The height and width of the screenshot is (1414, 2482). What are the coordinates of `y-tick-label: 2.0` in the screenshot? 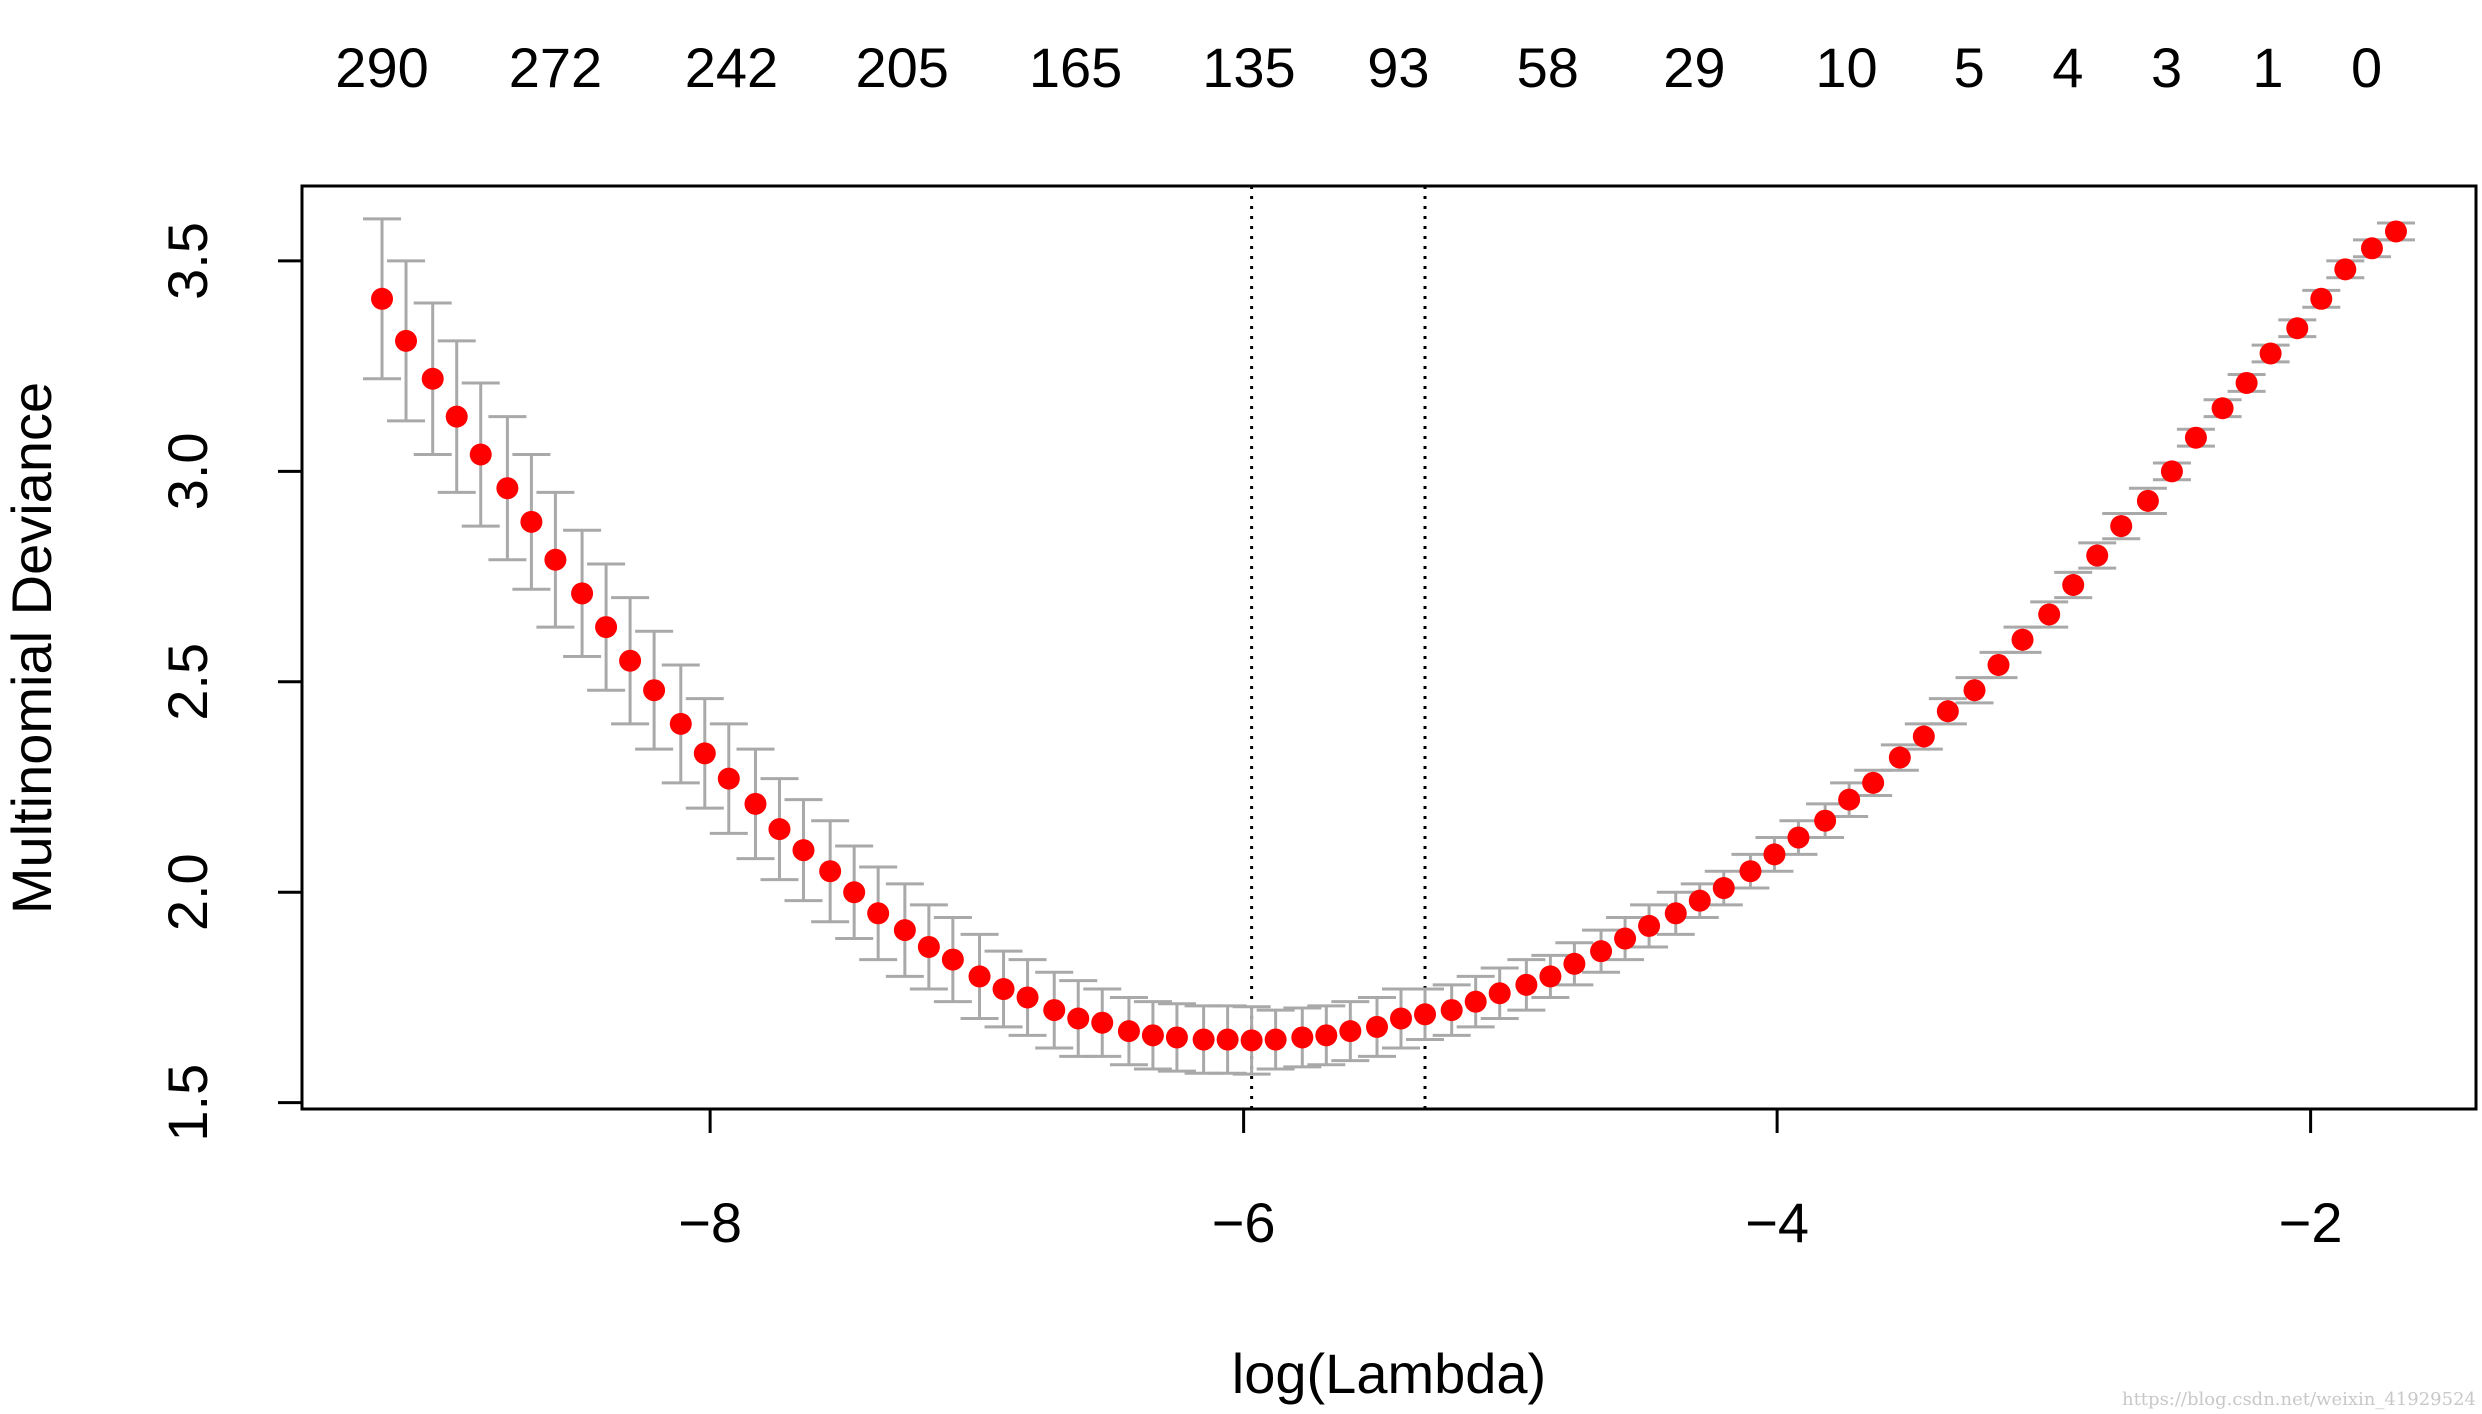 It's located at (187, 892).